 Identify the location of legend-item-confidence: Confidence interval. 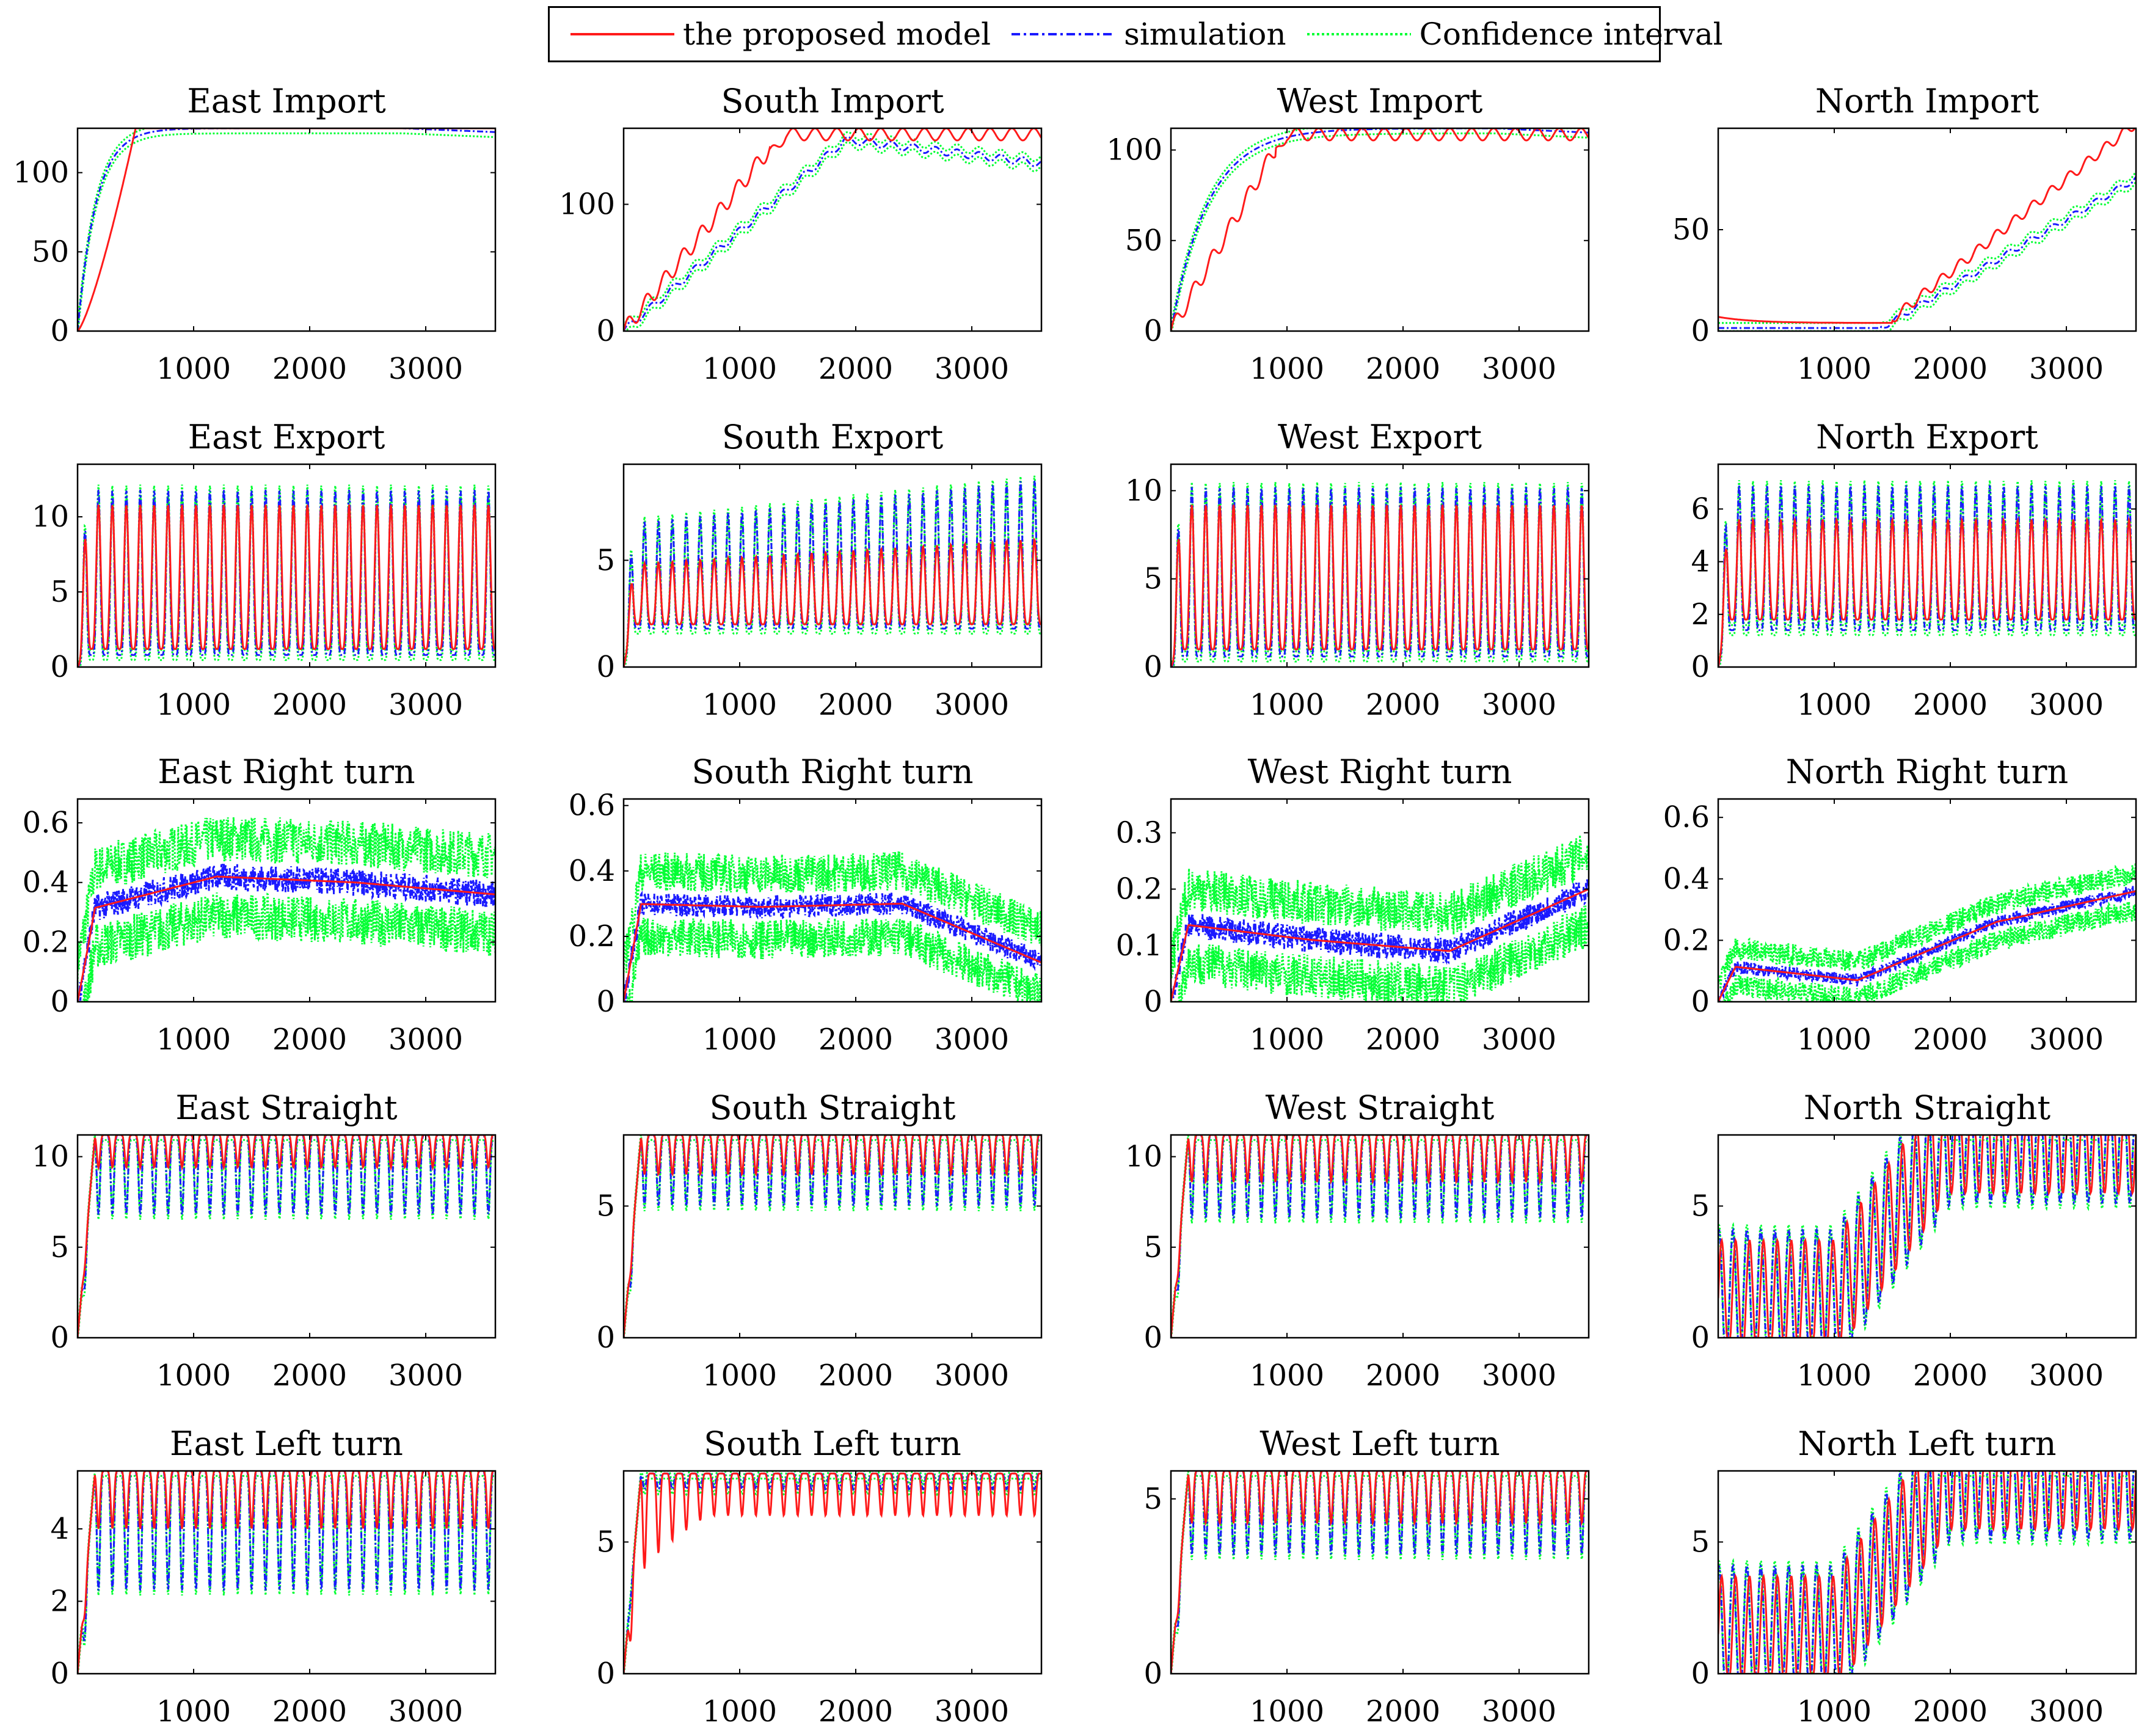
(1504, 34).